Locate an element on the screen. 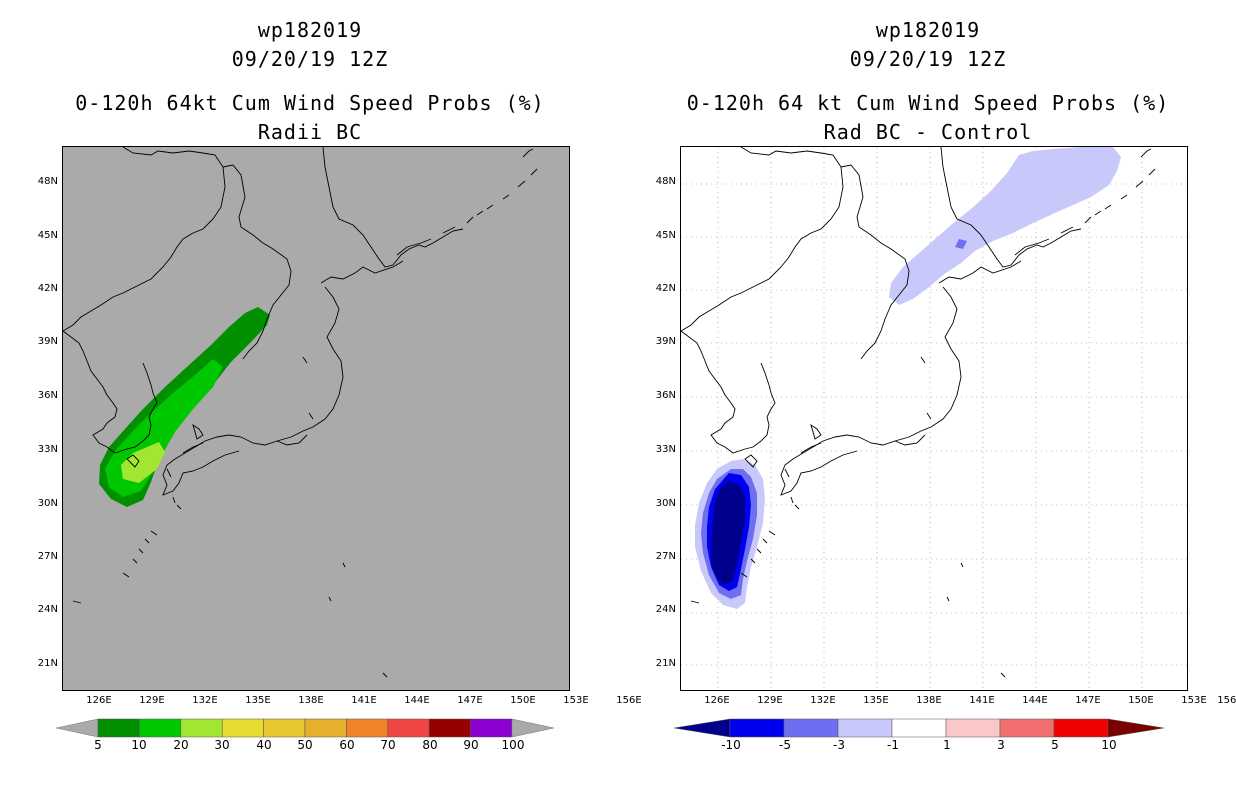 The width and height of the screenshot is (1236, 800). left-lat-label: 33N is located at coordinates (47, 449).